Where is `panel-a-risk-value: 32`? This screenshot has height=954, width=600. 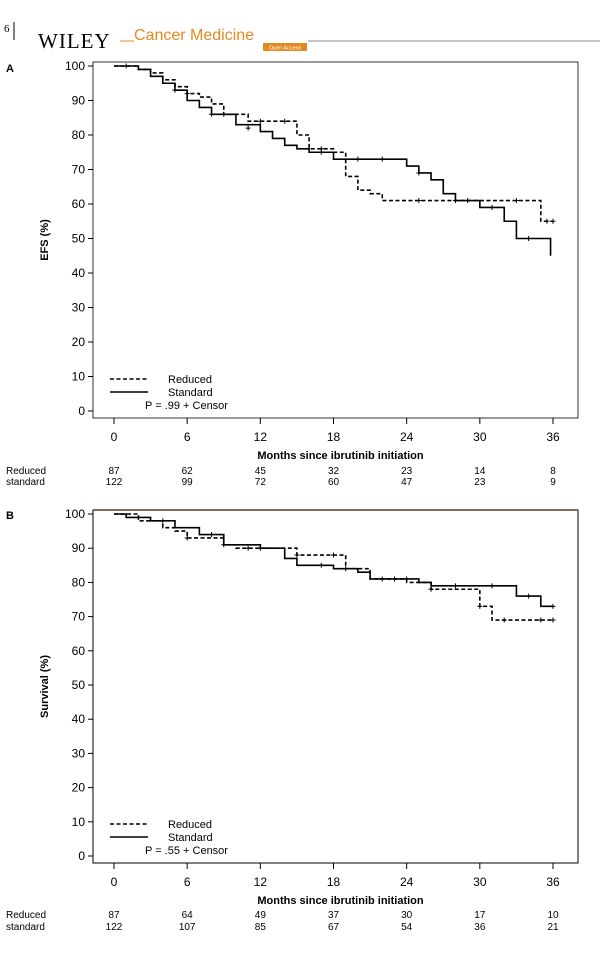
panel-a-risk-value: 32 is located at coordinates (334, 471).